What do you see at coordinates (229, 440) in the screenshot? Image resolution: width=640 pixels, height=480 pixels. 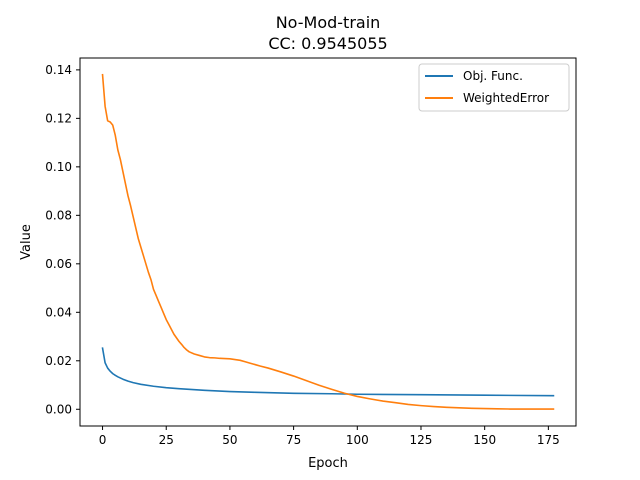 I see `x-tick-label: 50` at bounding box center [229, 440].